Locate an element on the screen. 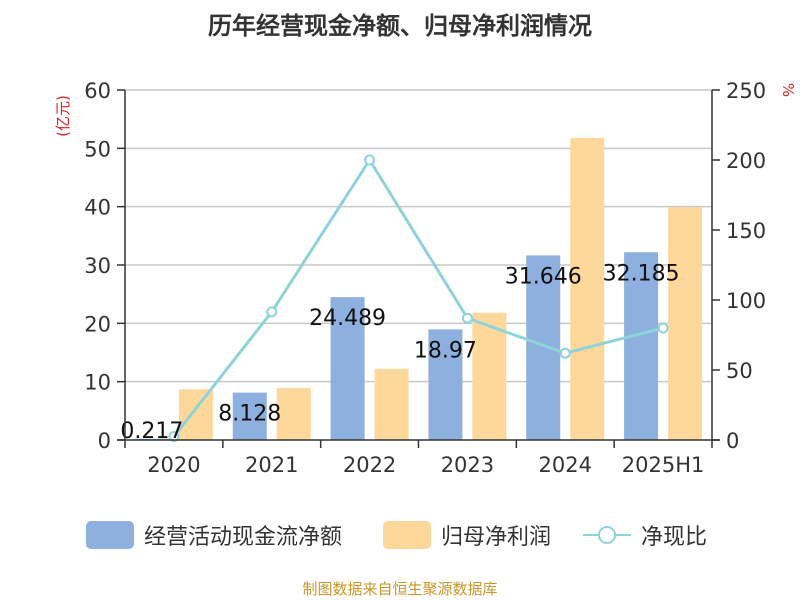  data-label-cash: 31.646 is located at coordinates (543, 276).